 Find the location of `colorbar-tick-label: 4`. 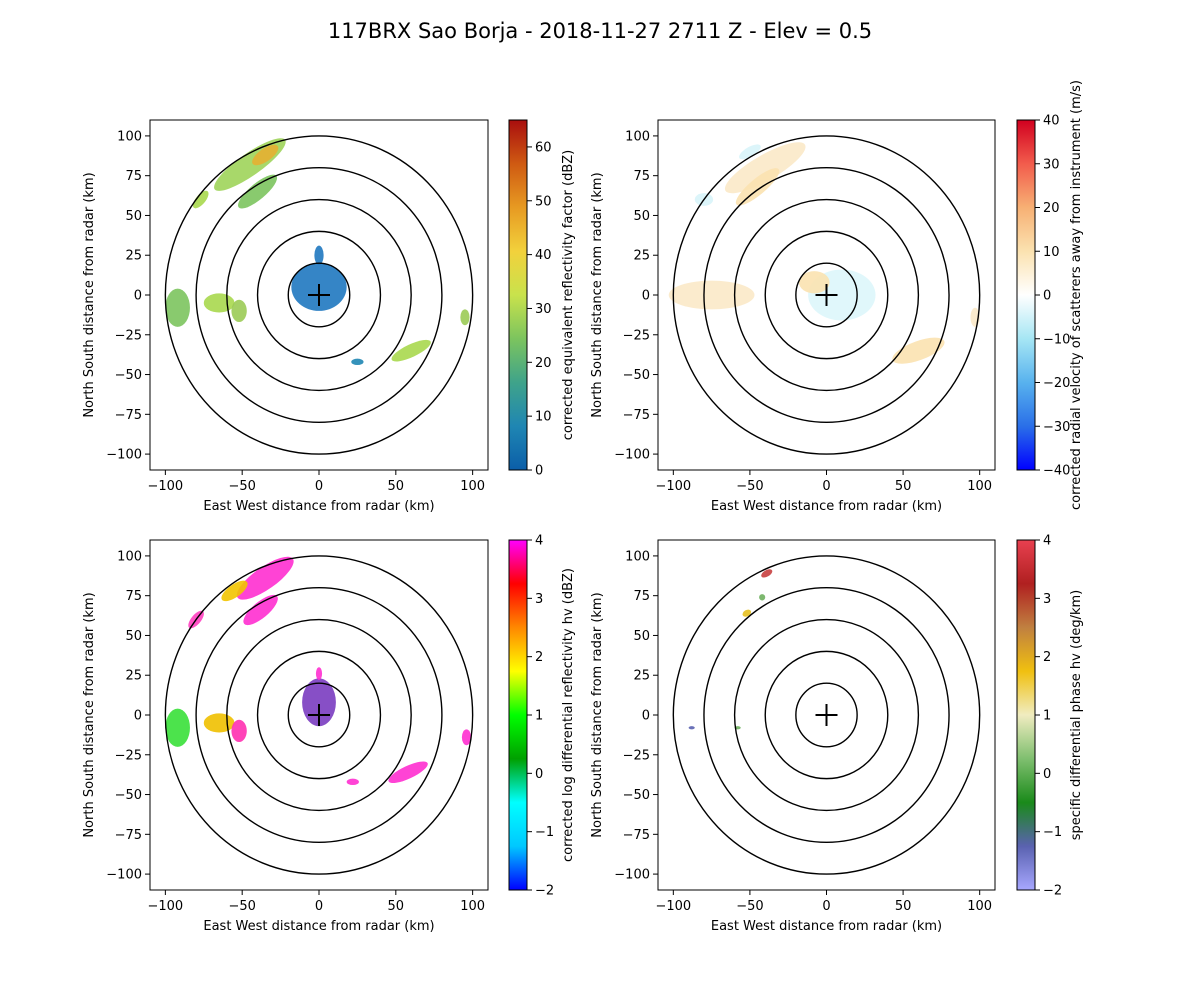

colorbar-tick-label: 4 is located at coordinates (1047, 541).